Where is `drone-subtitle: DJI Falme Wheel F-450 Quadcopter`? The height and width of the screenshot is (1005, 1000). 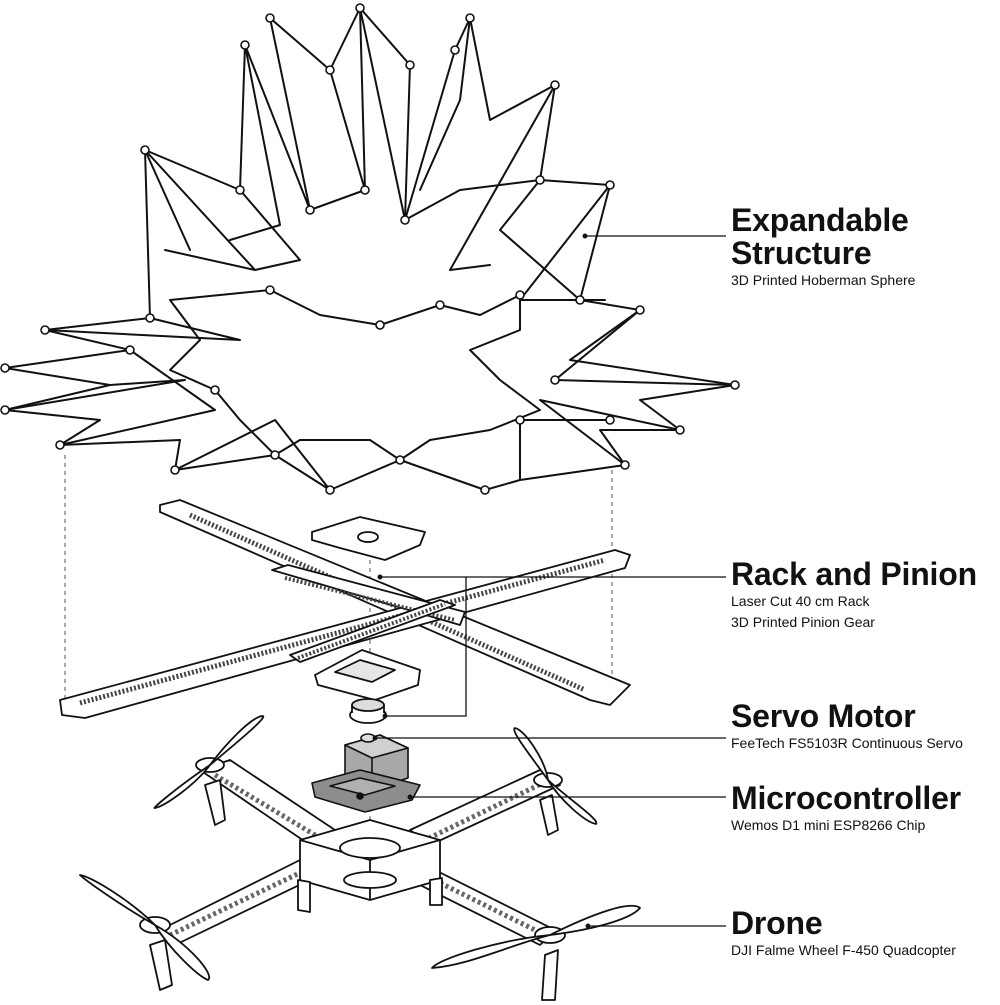
drone-subtitle: DJI Falme Wheel F-450 Quadcopter is located at coordinates (843, 950).